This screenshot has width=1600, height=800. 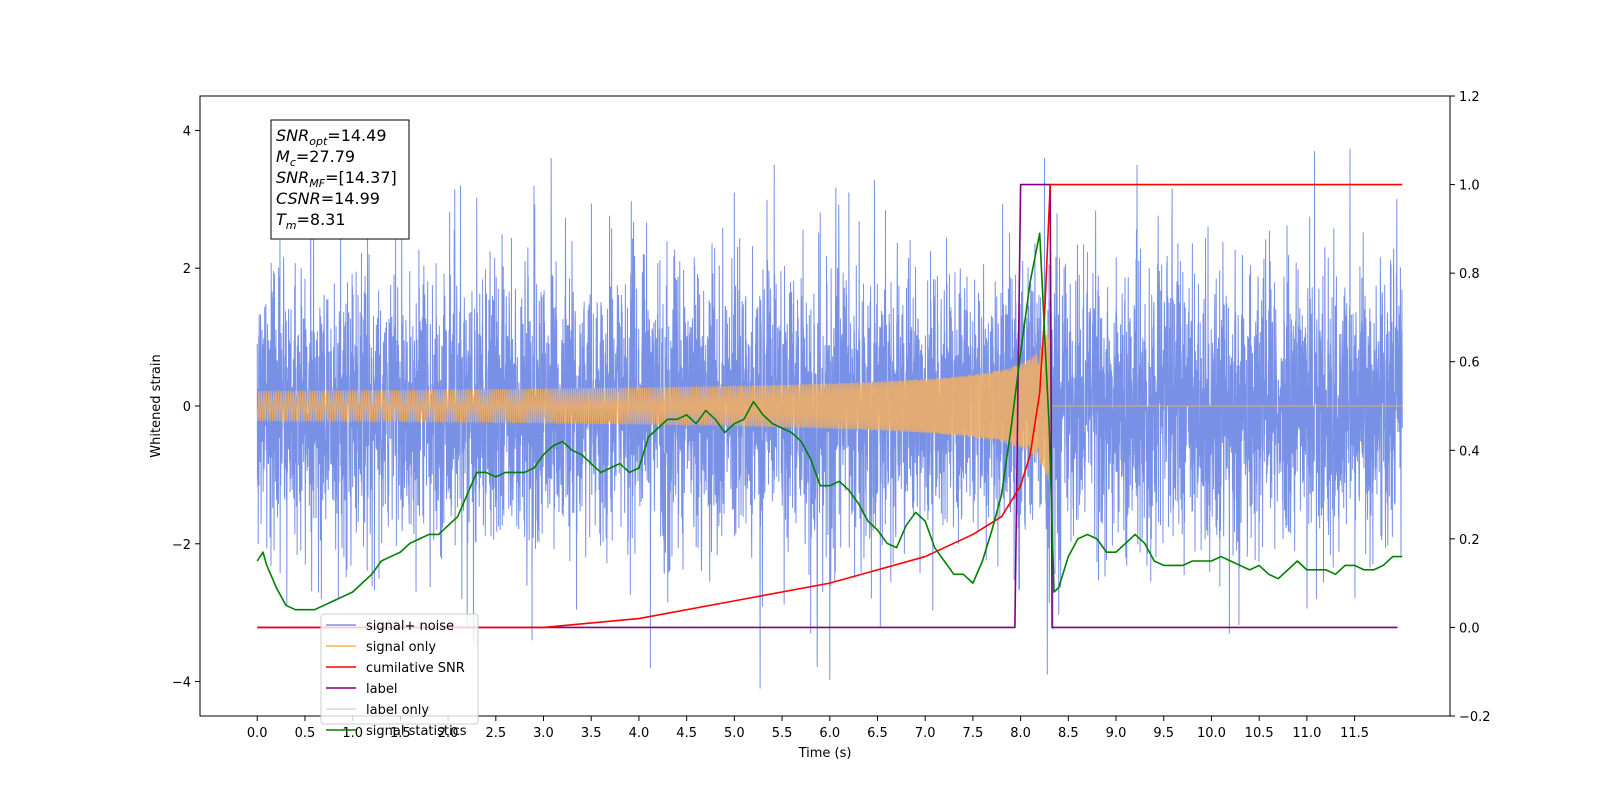 I want to click on x-tick-label: 2.5, so click(x=495, y=733).